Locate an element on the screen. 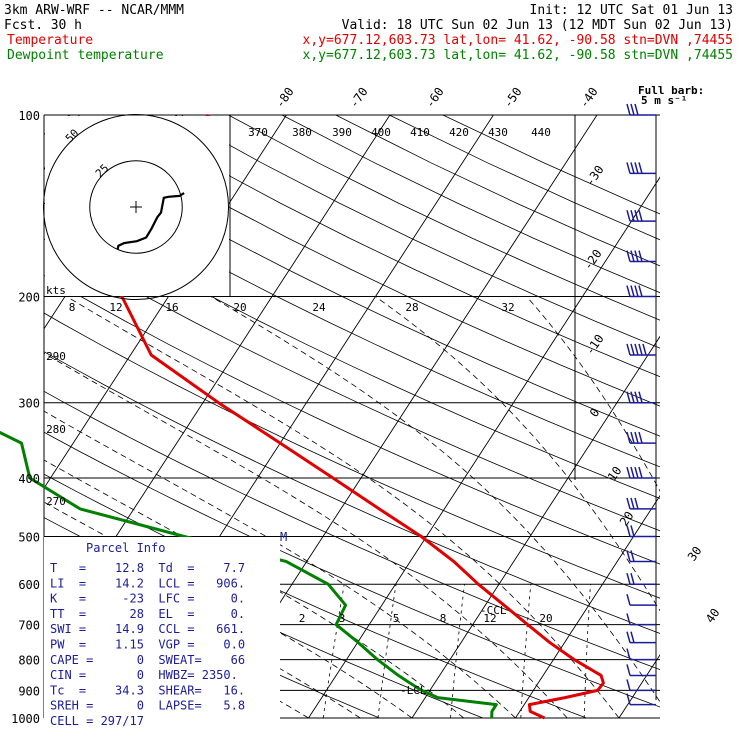 The image size is (740, 740). pressure-tick-label: 600 is located at coordinates (29, 585).